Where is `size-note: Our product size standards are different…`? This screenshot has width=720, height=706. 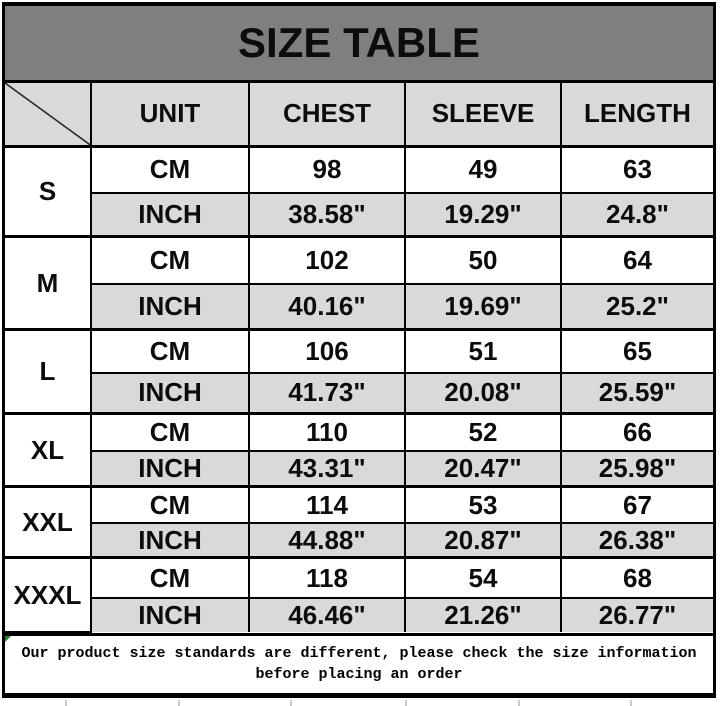
size-note: Our product size standards are different… is located at coordinates (359, 663).